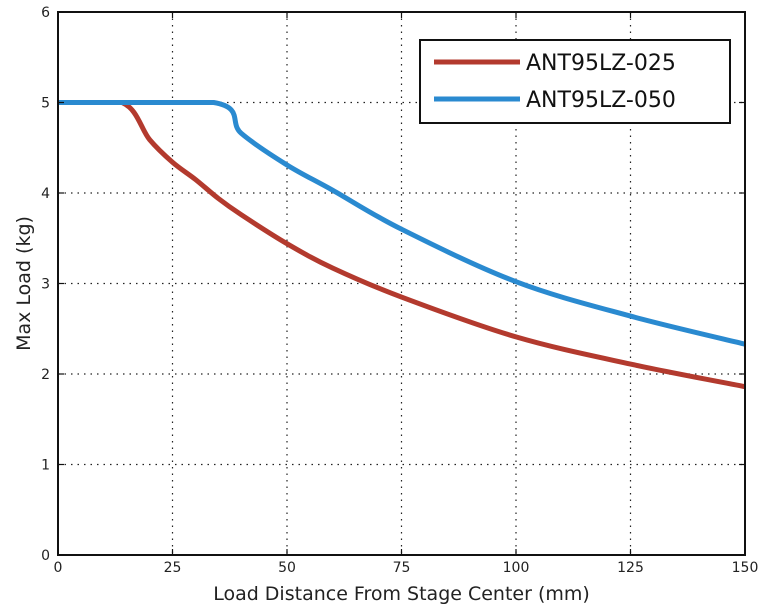  Describe the element at coordinates (601, 100) in the screenshot. I see `legend-label: ANT95LZ-050` at that location.